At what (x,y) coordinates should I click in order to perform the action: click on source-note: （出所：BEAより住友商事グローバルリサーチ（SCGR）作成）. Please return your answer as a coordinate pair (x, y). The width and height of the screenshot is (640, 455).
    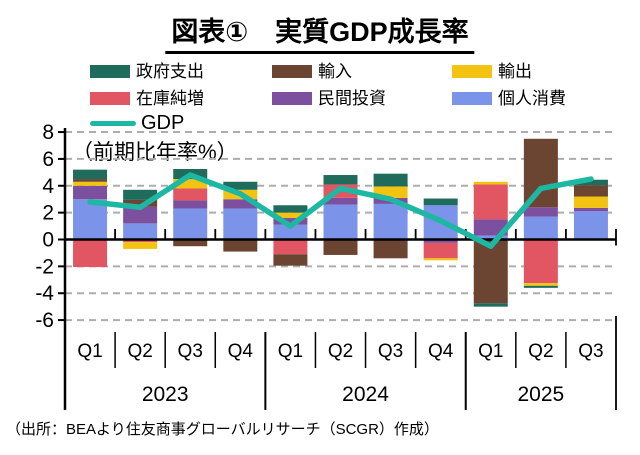
    Looking at the image, I should click on (222, 429).